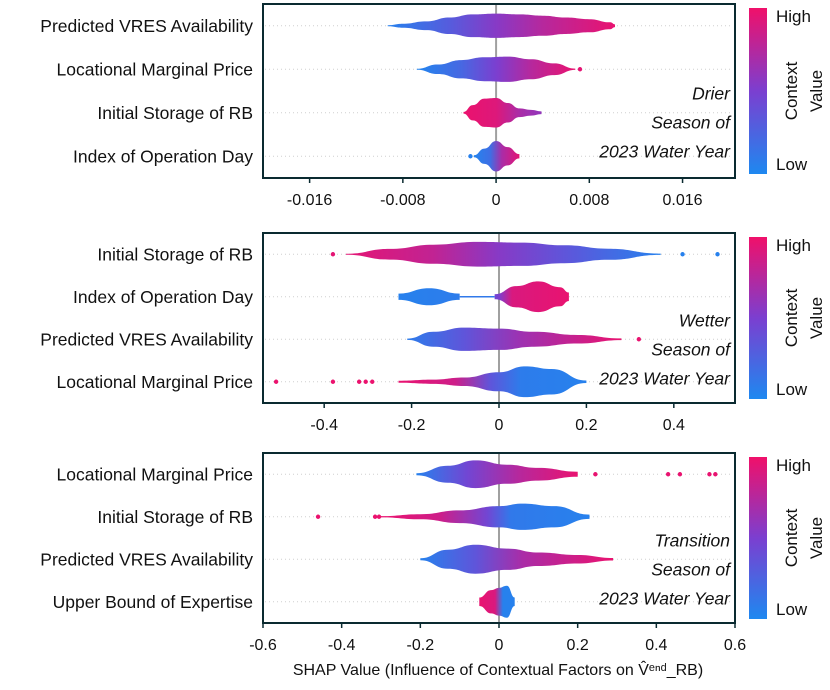 This screenshot has width=830, height=690. Describe the element at coordinates (496, 156) in the screenshot. I see `violin-index-of-operation-day` at that location.